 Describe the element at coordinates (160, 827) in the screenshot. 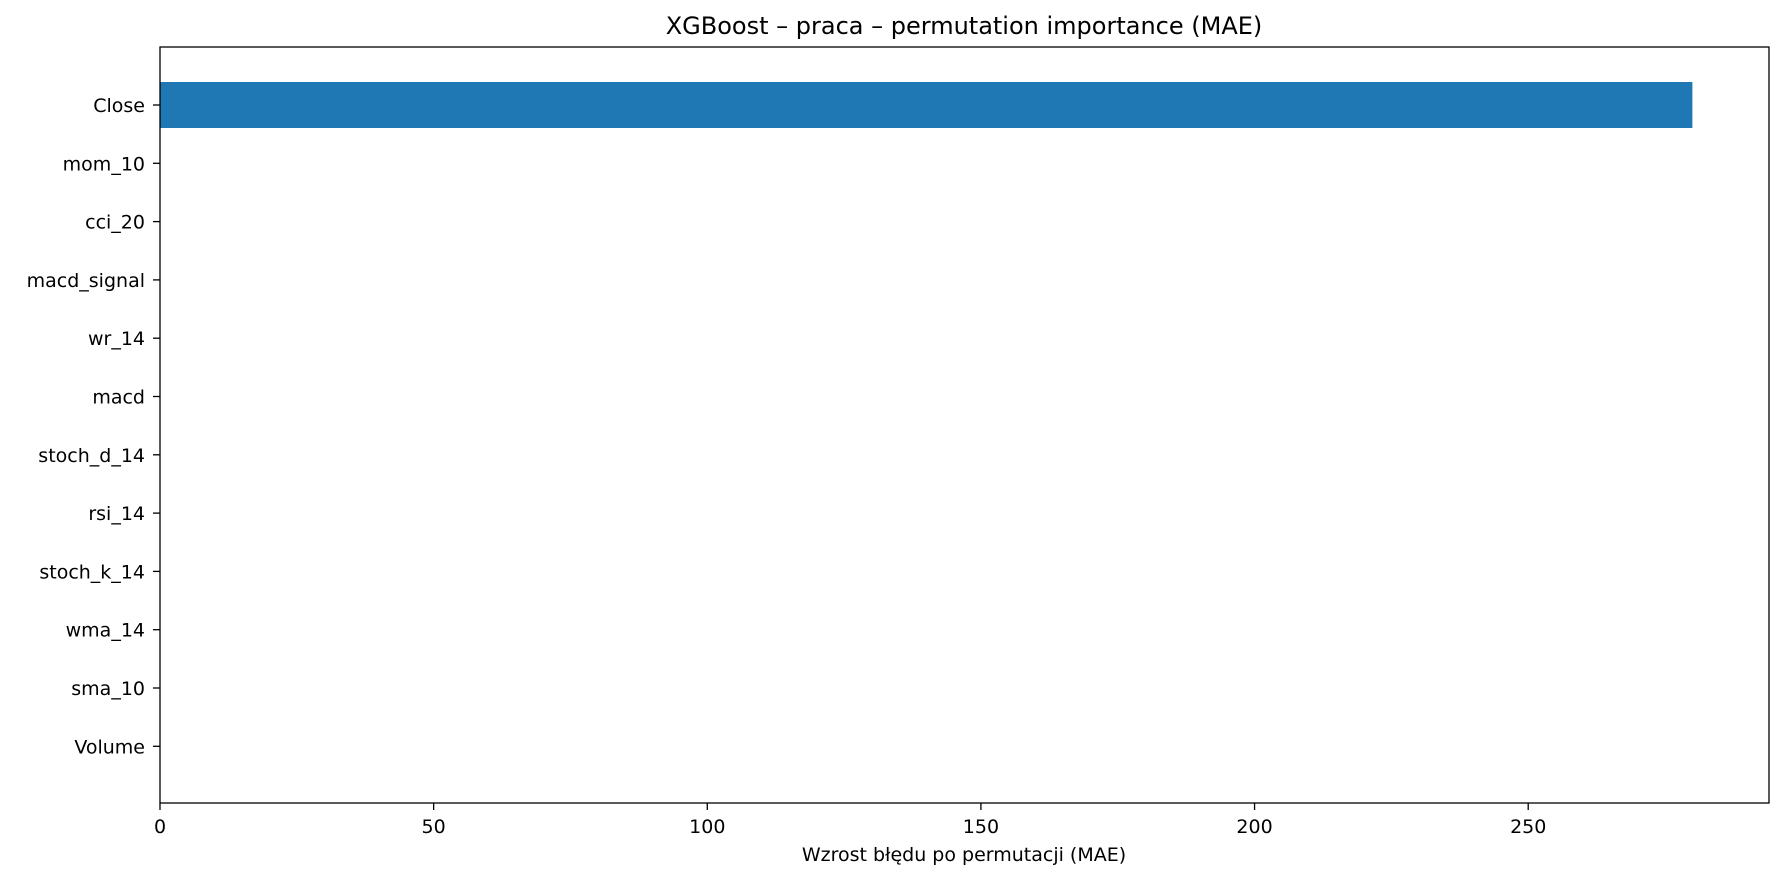

I see `x-tick-label: 0` at that location.